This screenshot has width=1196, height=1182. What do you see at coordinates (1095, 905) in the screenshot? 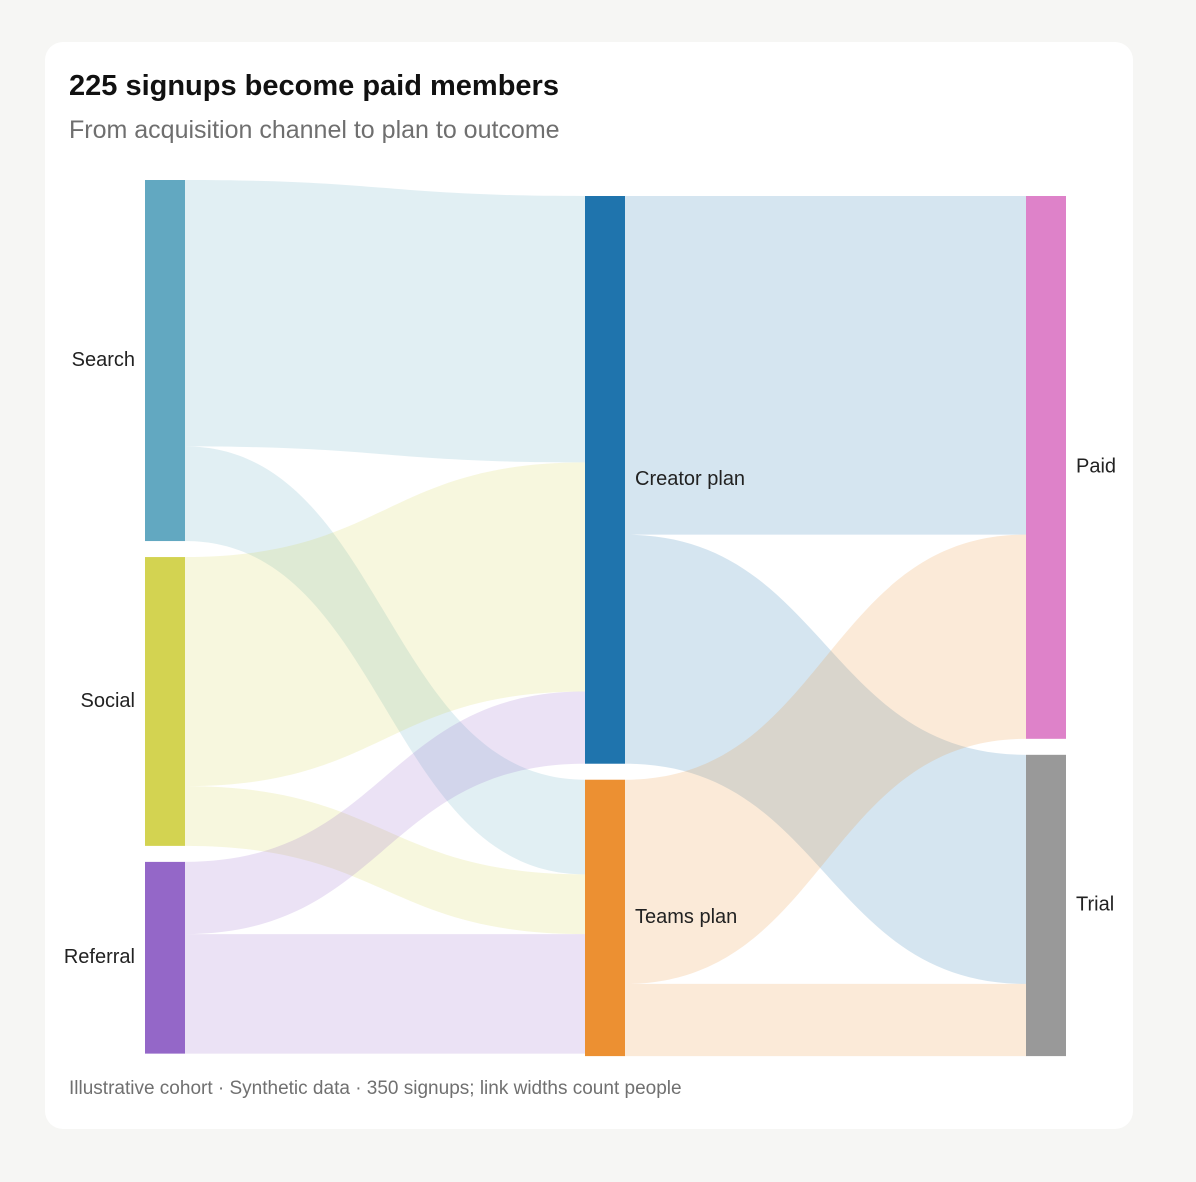
I see `node-label-trial: Trial` at bounding box center [1095, 905].